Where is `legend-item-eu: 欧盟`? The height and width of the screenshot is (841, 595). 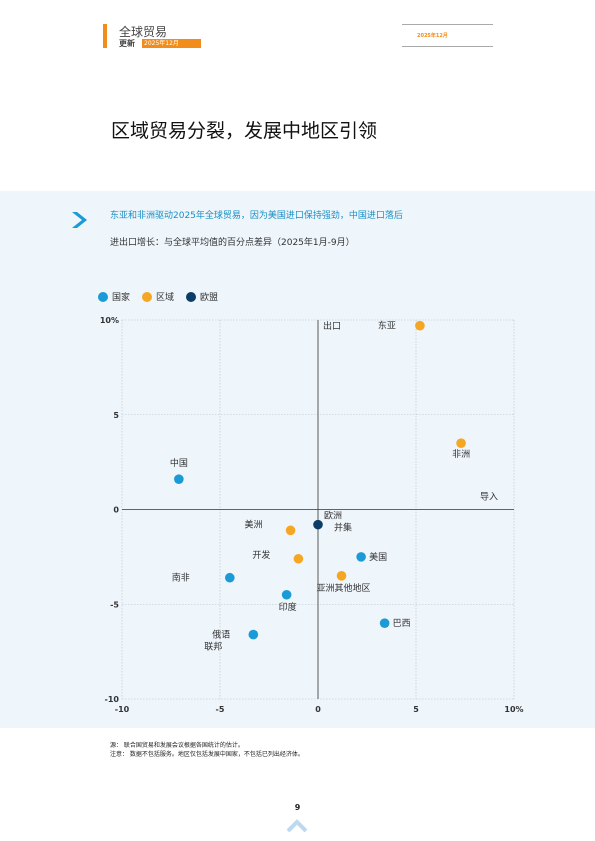
legend-item-eu: 欧盟 is located at coordinates (202, 296).